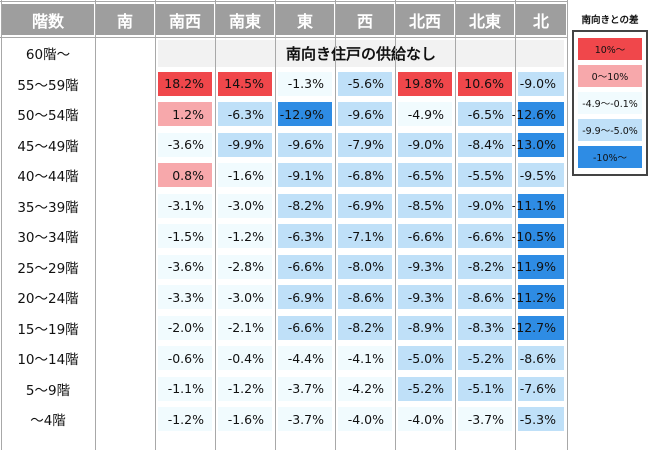 Image resolution: width=650 pixels, height=450 pixels. What do you see at coordinates (538, 297) in the screenshot?
I see `data-cell: -11.2%` at bounding box center [538, 297].